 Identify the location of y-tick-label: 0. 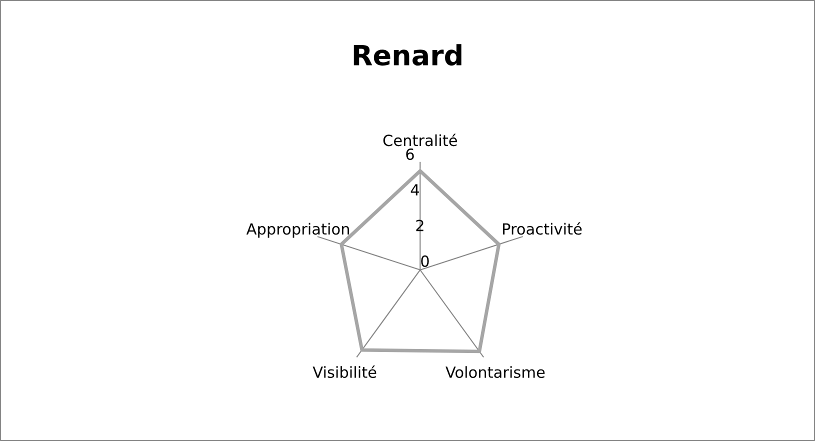
(425, 261).